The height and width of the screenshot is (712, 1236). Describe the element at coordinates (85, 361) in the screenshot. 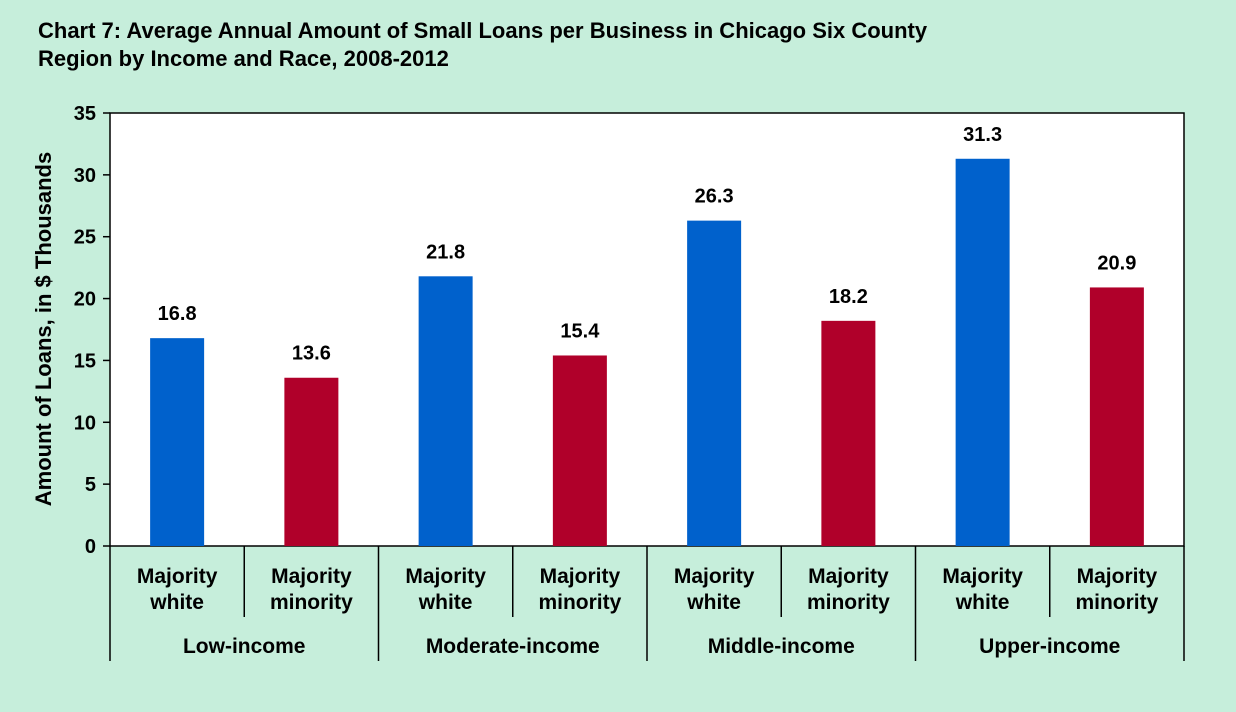

I see `y-tick-label: 15` at that location.